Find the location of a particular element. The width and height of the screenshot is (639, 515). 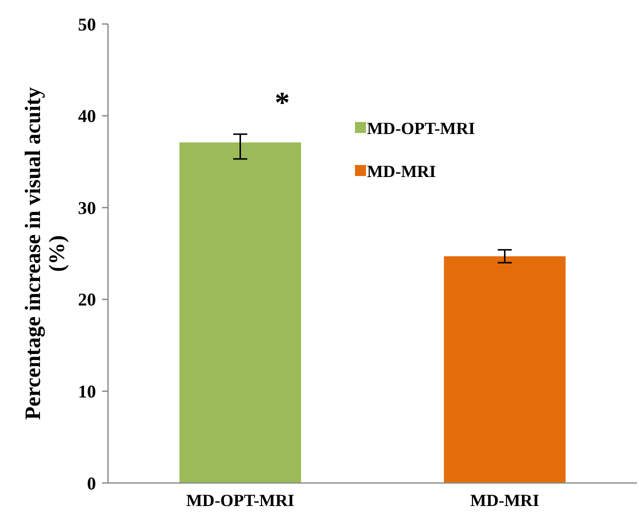

y-tick-label: 20 is located at coordinates (87, 300).